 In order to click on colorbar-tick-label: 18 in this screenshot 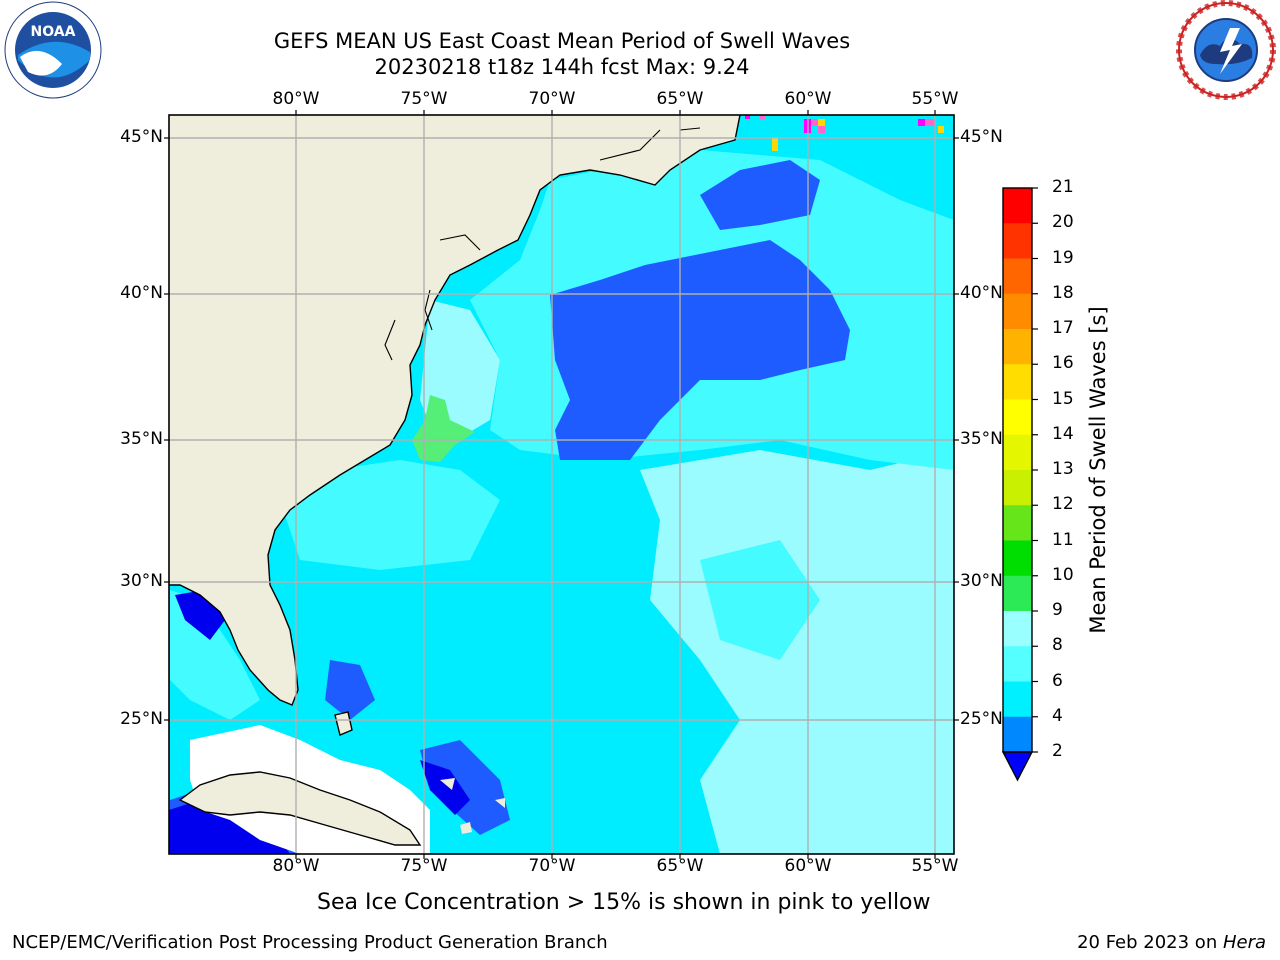, I will do `click(1063, 292)`.